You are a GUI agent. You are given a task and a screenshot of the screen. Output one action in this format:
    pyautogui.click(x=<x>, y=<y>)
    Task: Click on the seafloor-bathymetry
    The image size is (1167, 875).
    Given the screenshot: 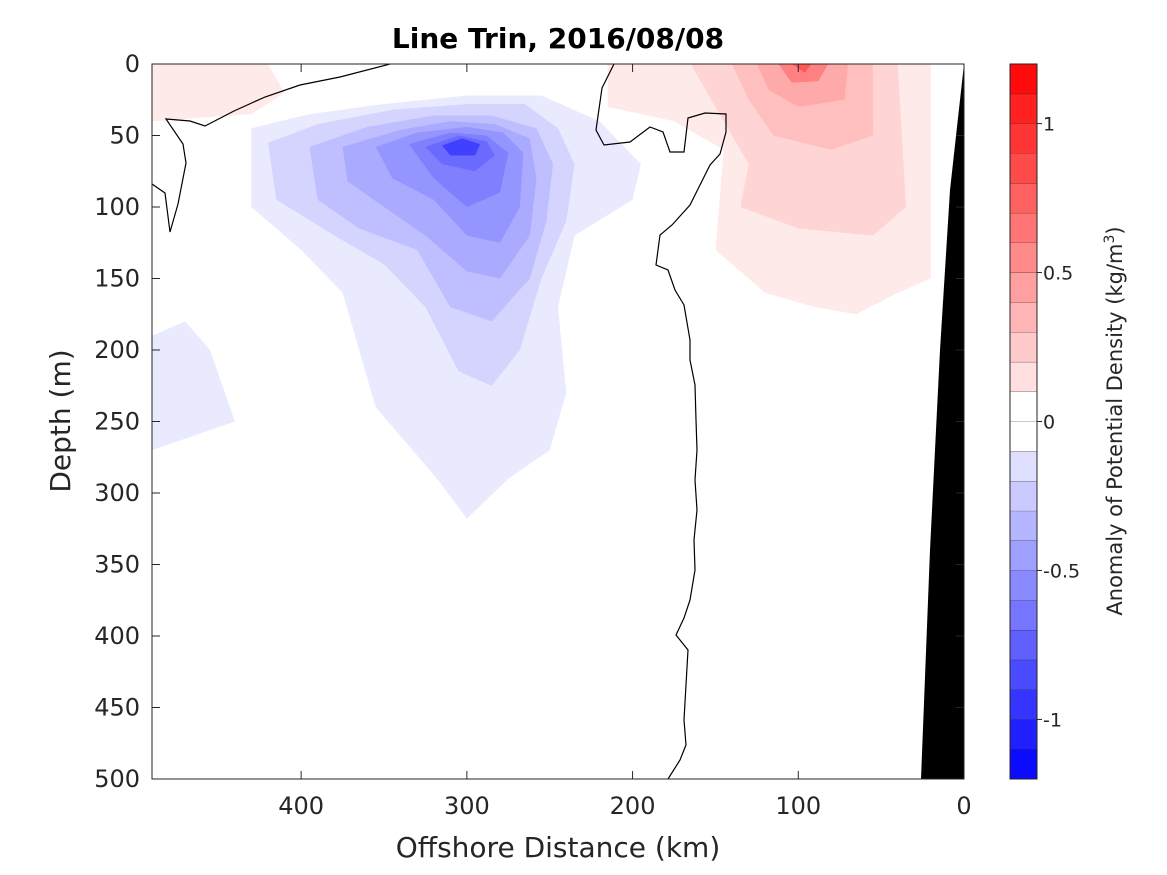 What is the action you would take?
    pyautogui.click(x=942, y=421)
    